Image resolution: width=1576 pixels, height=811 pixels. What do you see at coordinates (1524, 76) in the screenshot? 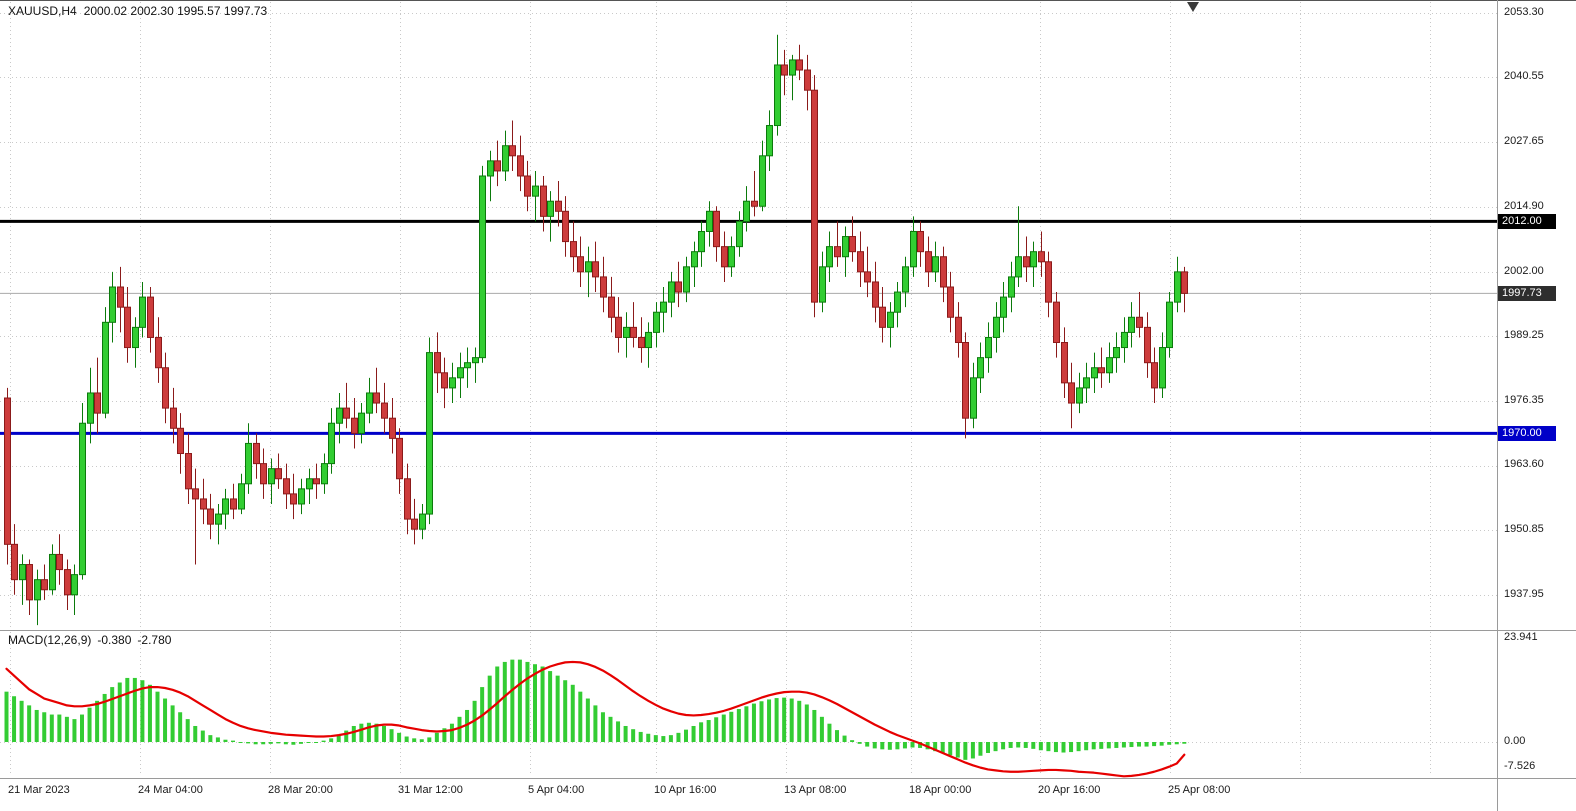
I see `price-axis-label: 2040.55` at bounding box center [1524, 76].